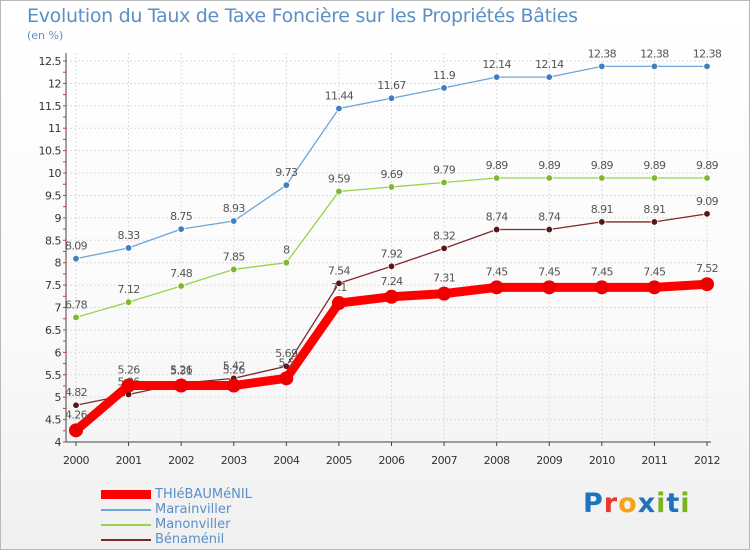 Image resolution: width=750 pixels, height=550 pixels. What do you see at coordinates (339, 460) in the screenshot?
I see `x-tick-label: 2005` at bounding box center [339, 460].